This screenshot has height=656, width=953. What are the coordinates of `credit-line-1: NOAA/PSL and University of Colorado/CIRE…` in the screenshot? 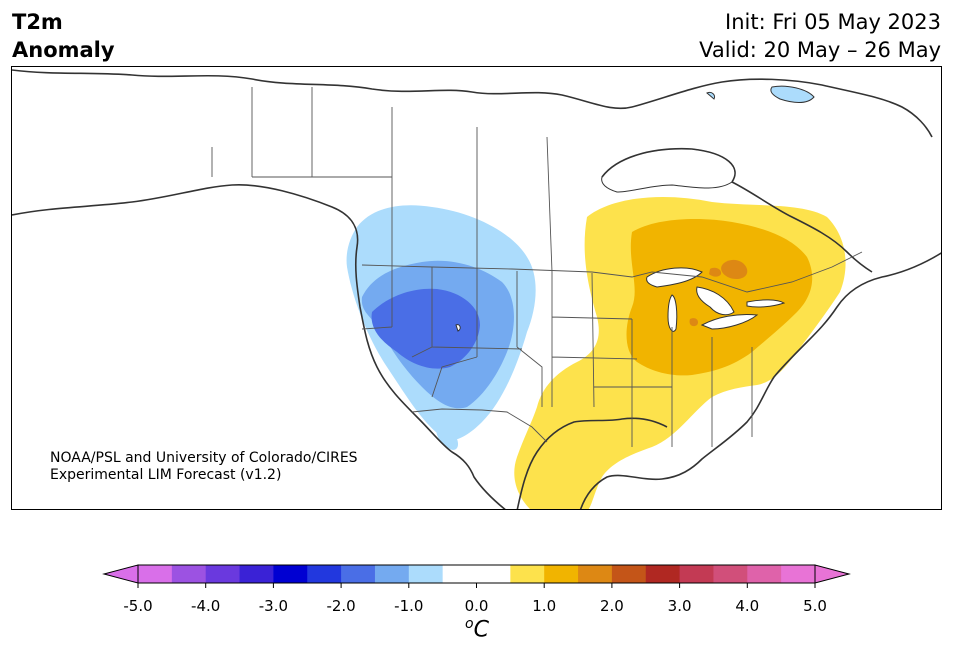 It's located at (204, 458).